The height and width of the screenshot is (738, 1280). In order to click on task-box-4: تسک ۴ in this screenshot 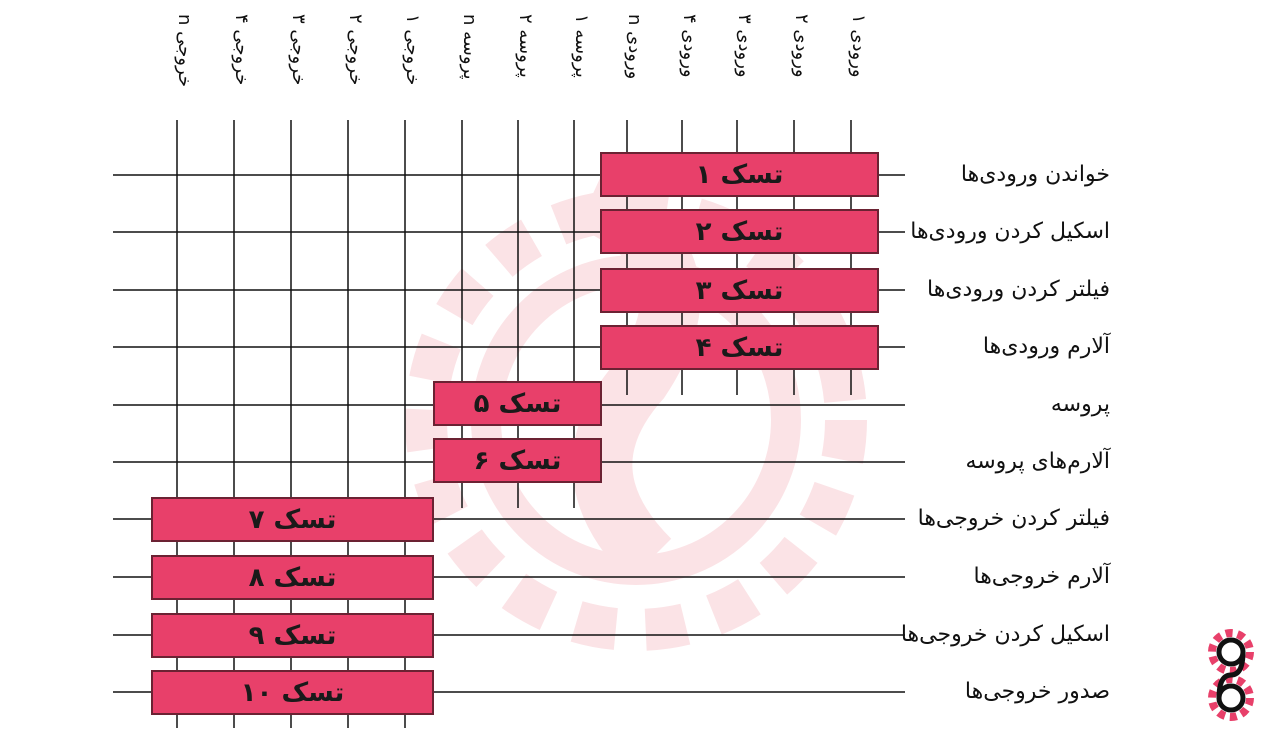, I will do `click(739, 347)`.